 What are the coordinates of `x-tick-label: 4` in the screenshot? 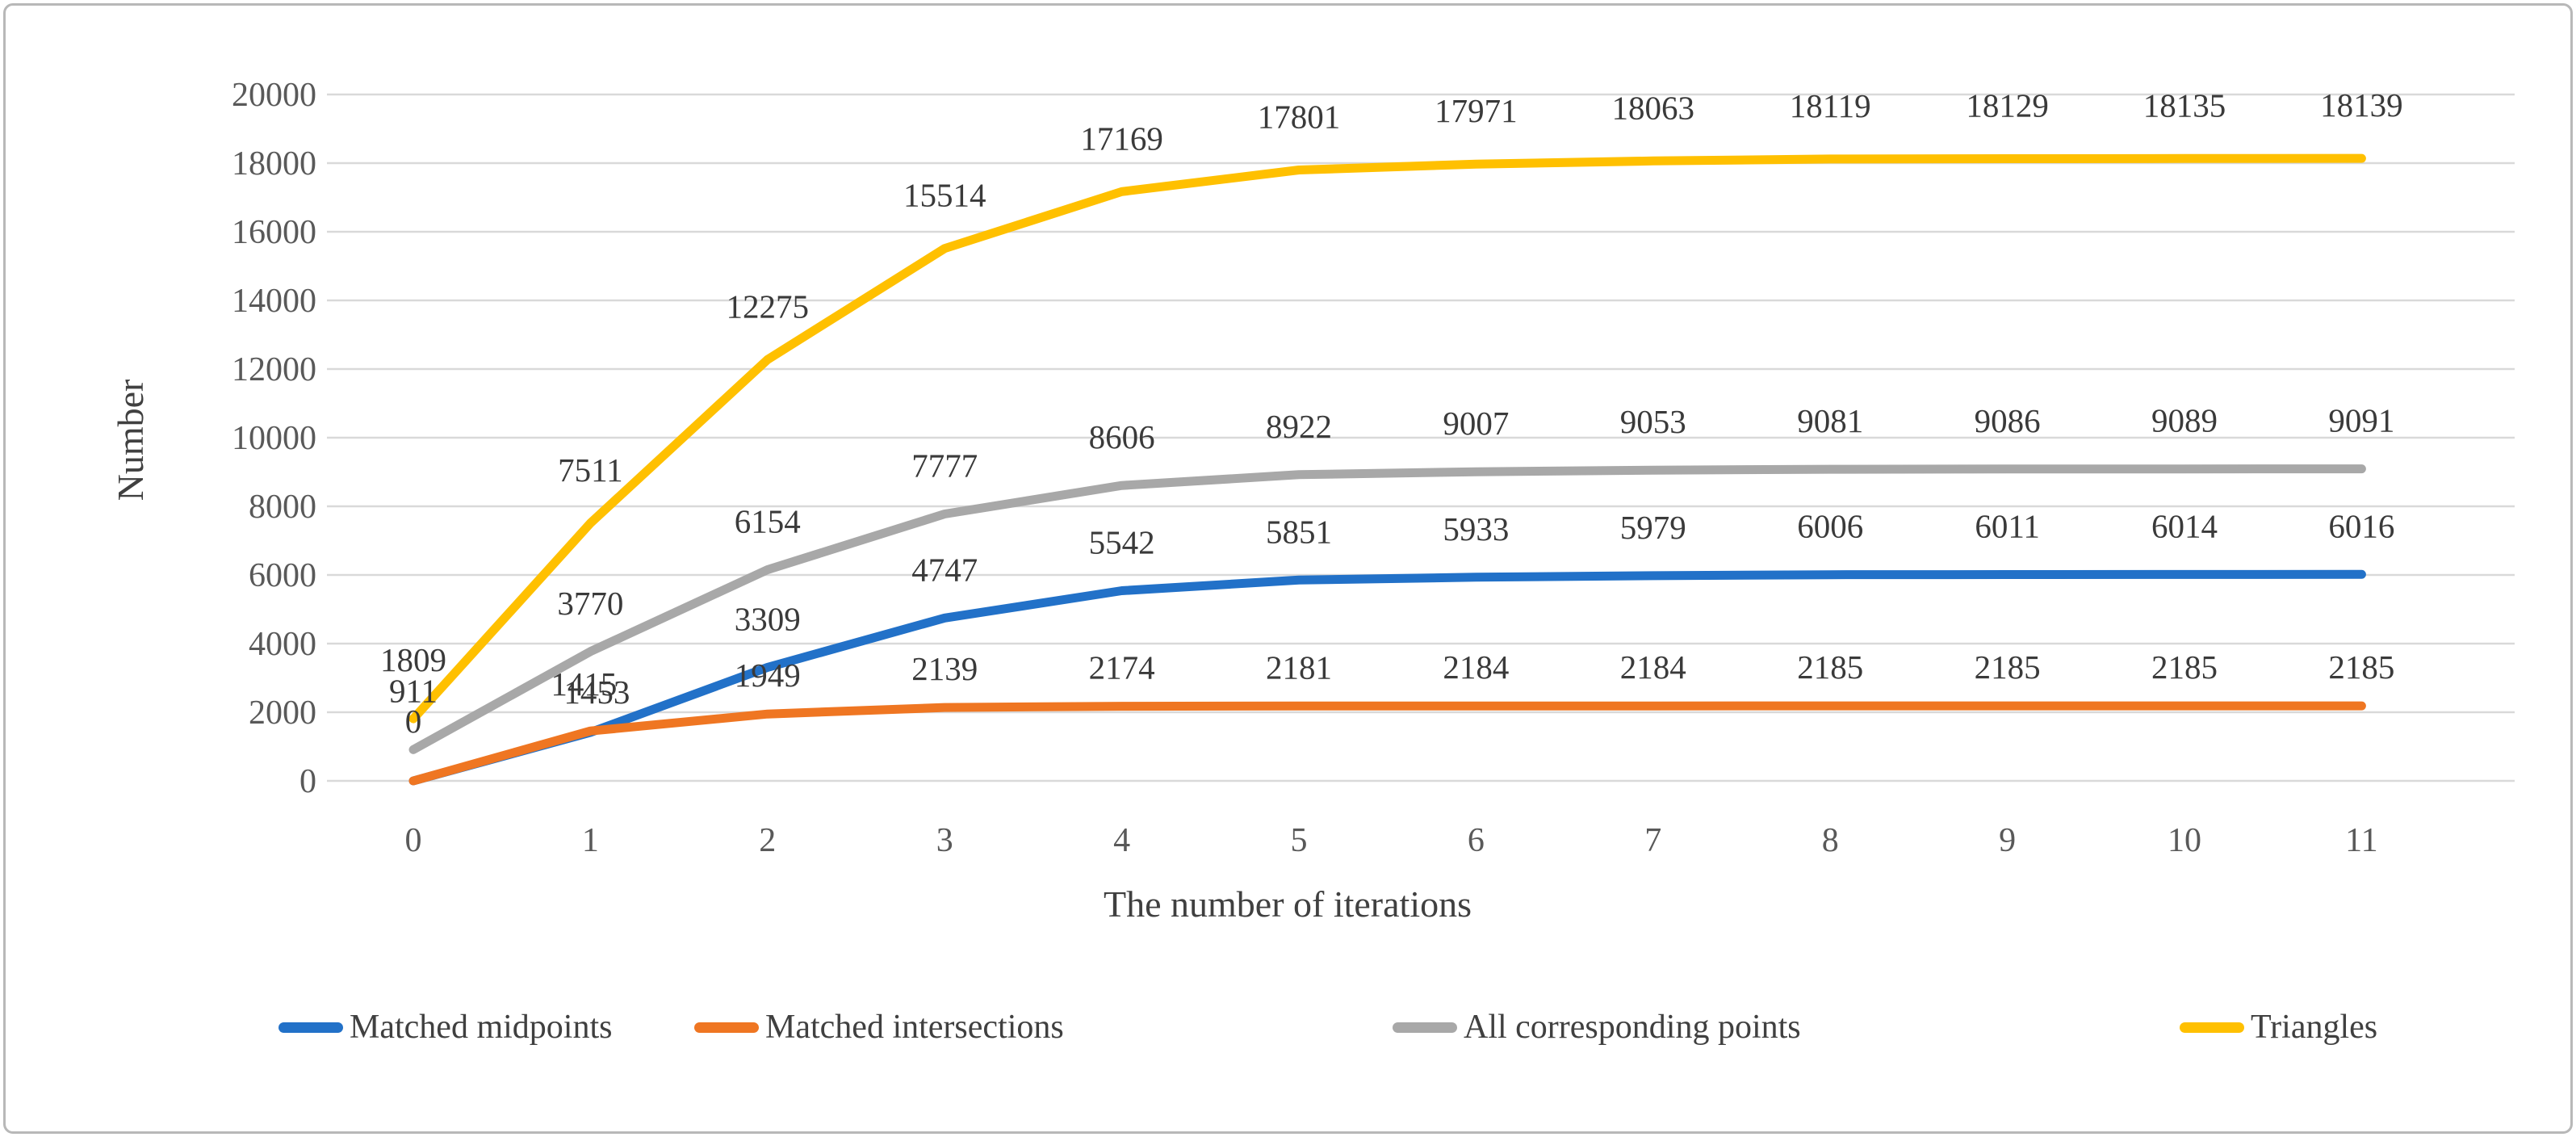 It's located at (1121, 840).